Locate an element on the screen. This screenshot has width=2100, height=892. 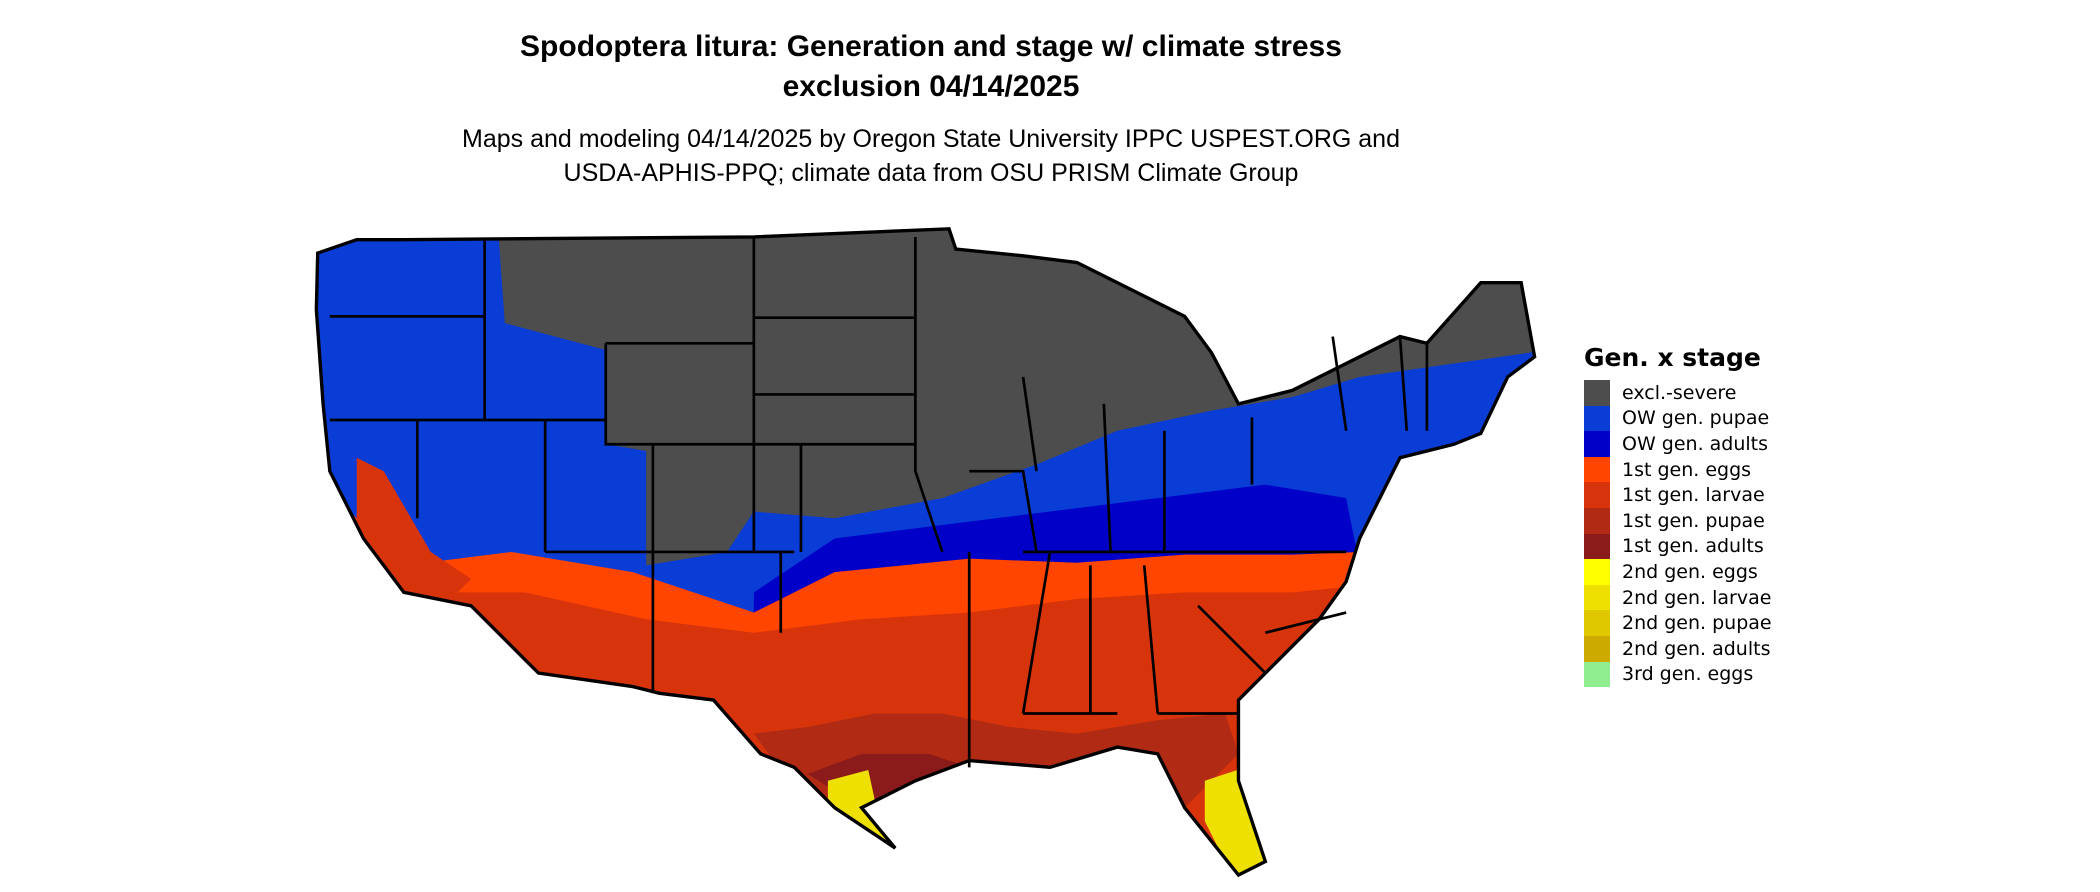
legend-label: 1st gen. adults is located at coordinates (1693, 546).